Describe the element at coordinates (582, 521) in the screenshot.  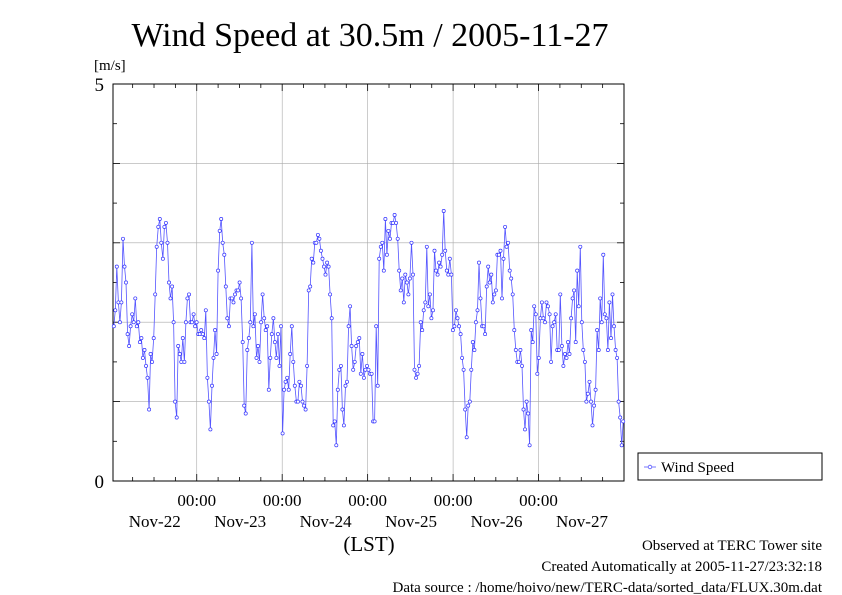
I see `x-tick-date-label: Nov-27` at that location.